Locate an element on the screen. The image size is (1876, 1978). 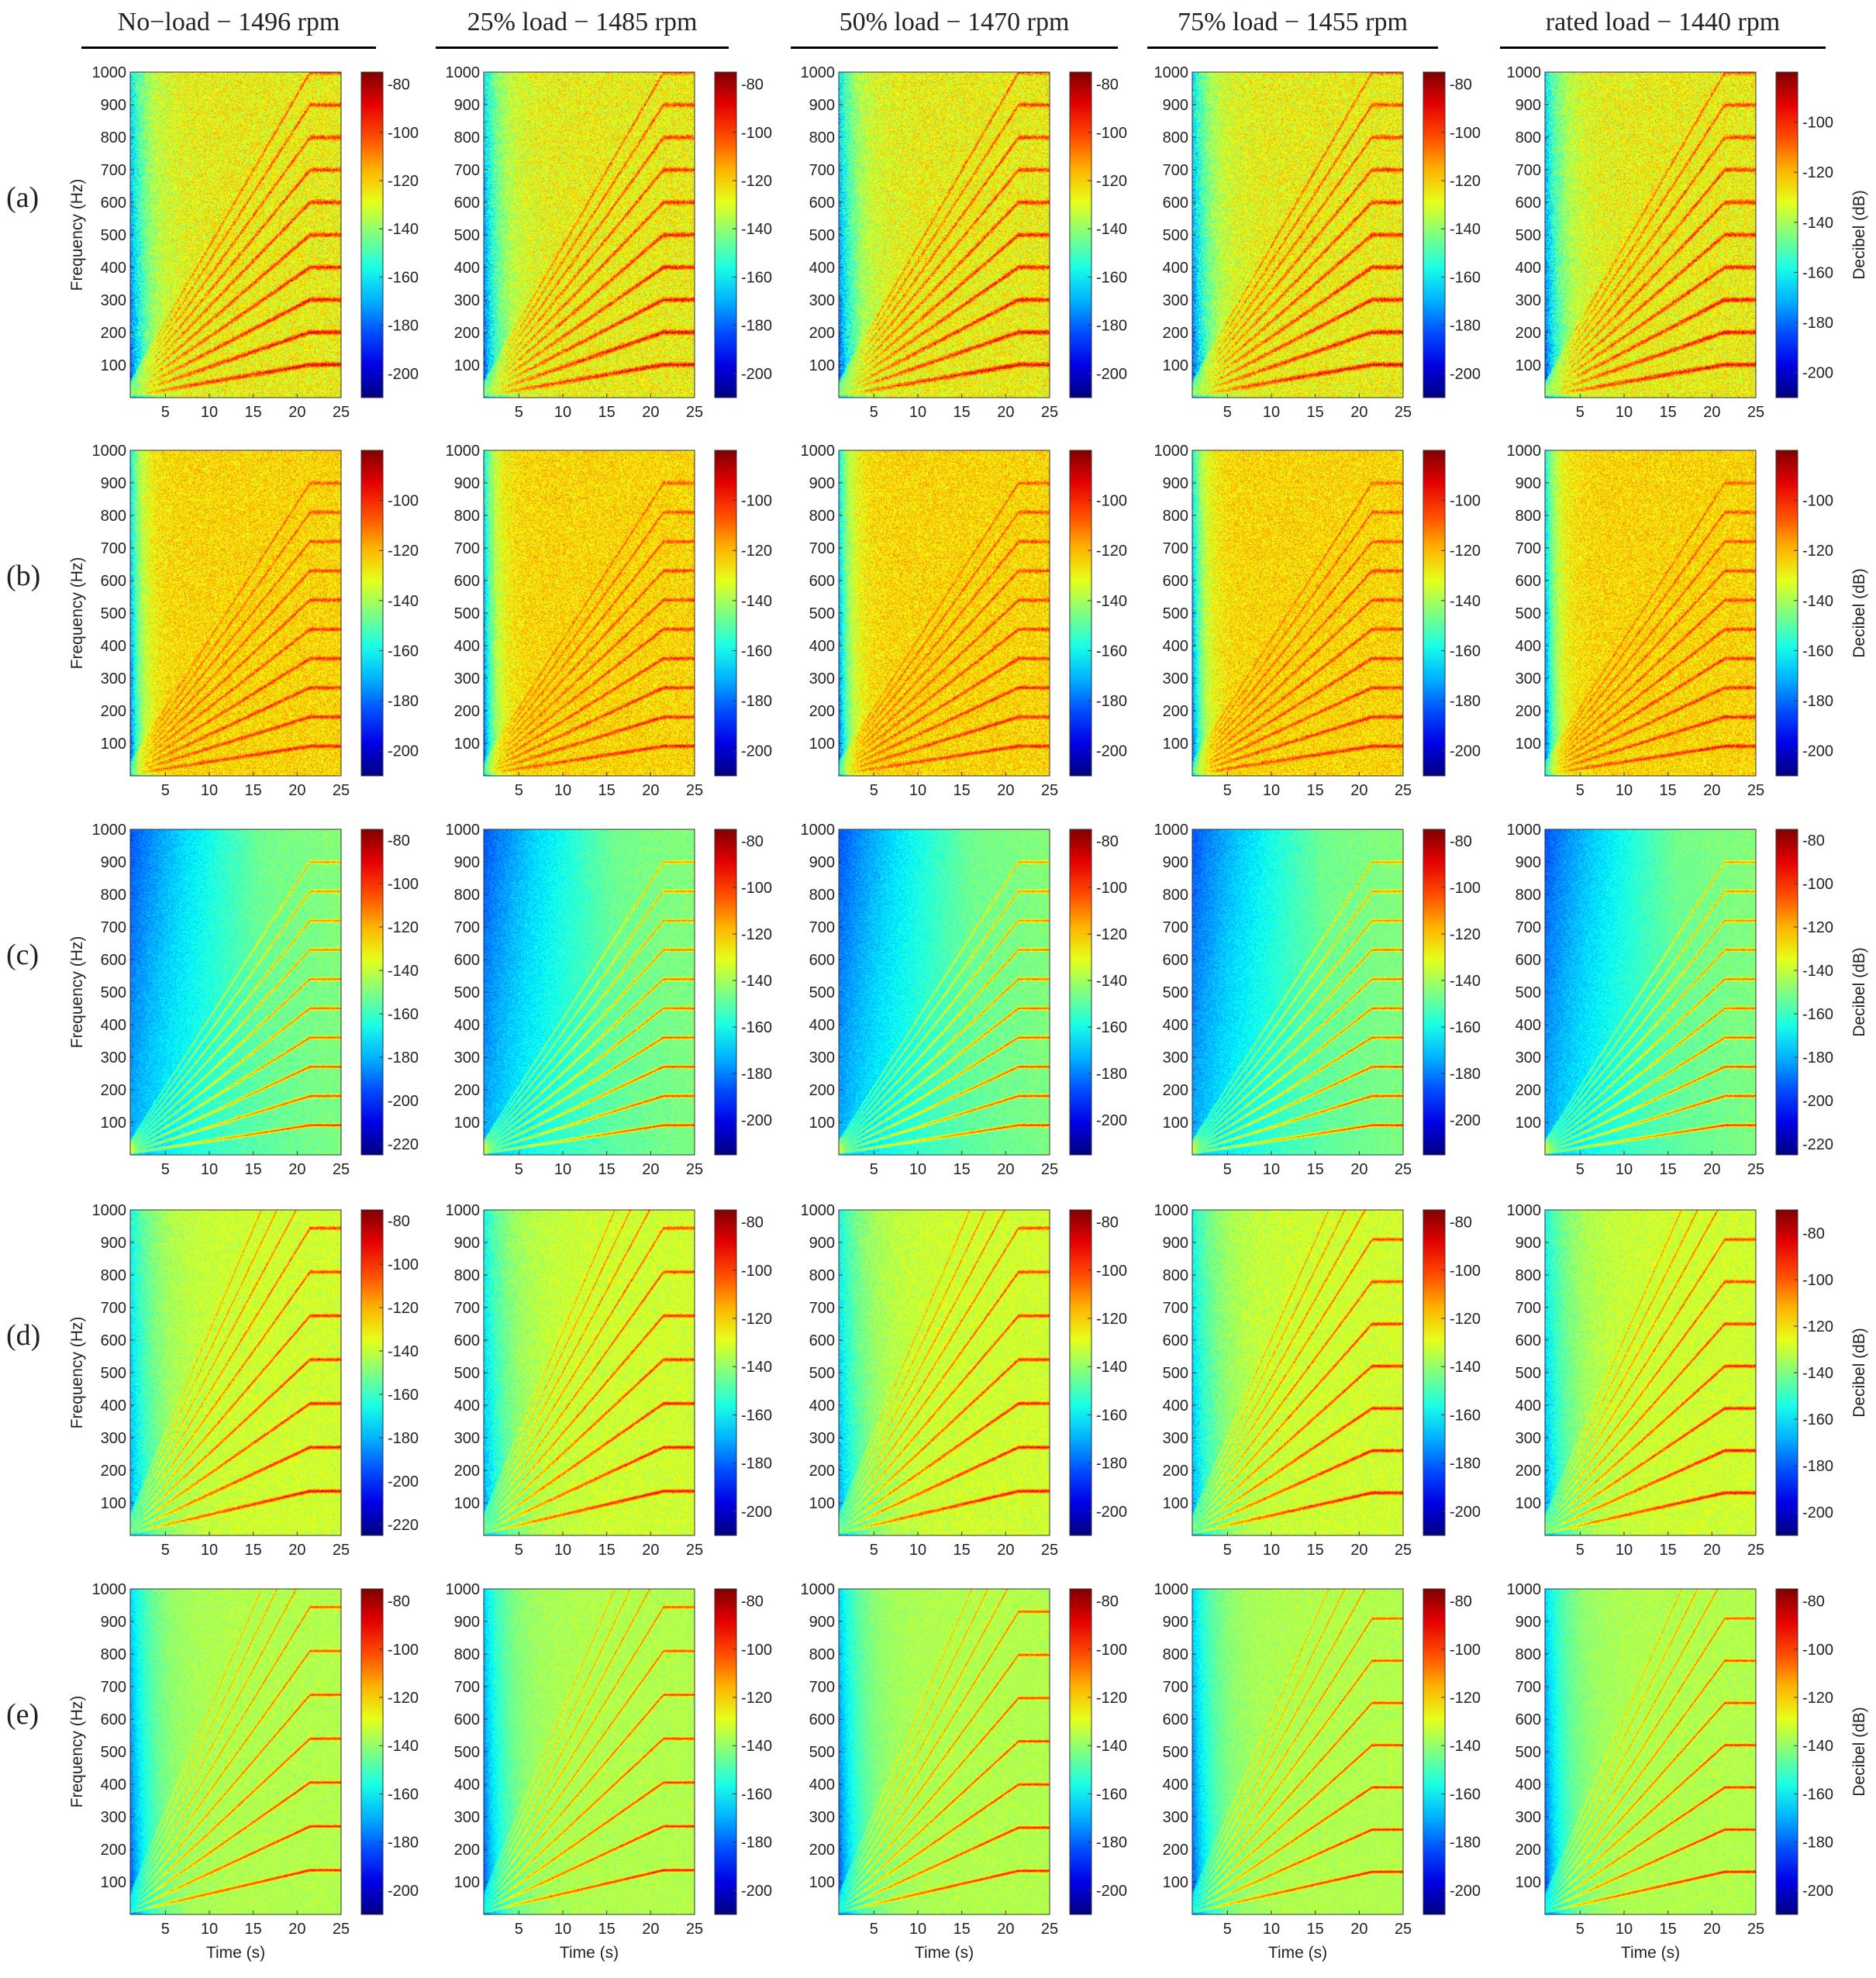
y-tick-label: 800 is located at coordinates (1175, 895).